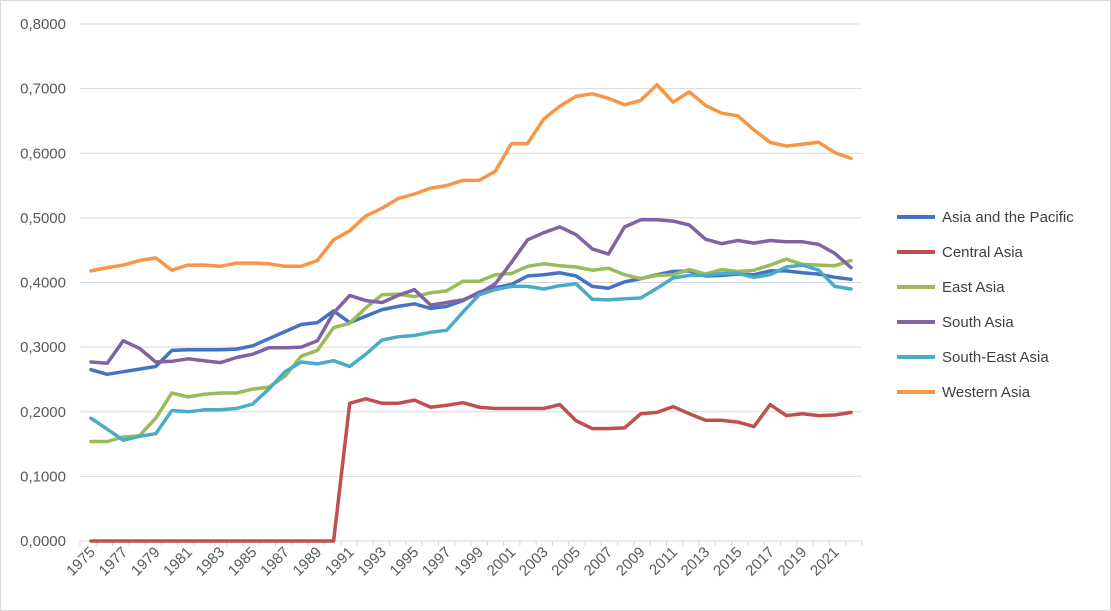 This screenshot has width=1111, height=611. Describe the element at coordinates (793, 562) in the screenshot. I see `x-tick-label: 2019` at that location.